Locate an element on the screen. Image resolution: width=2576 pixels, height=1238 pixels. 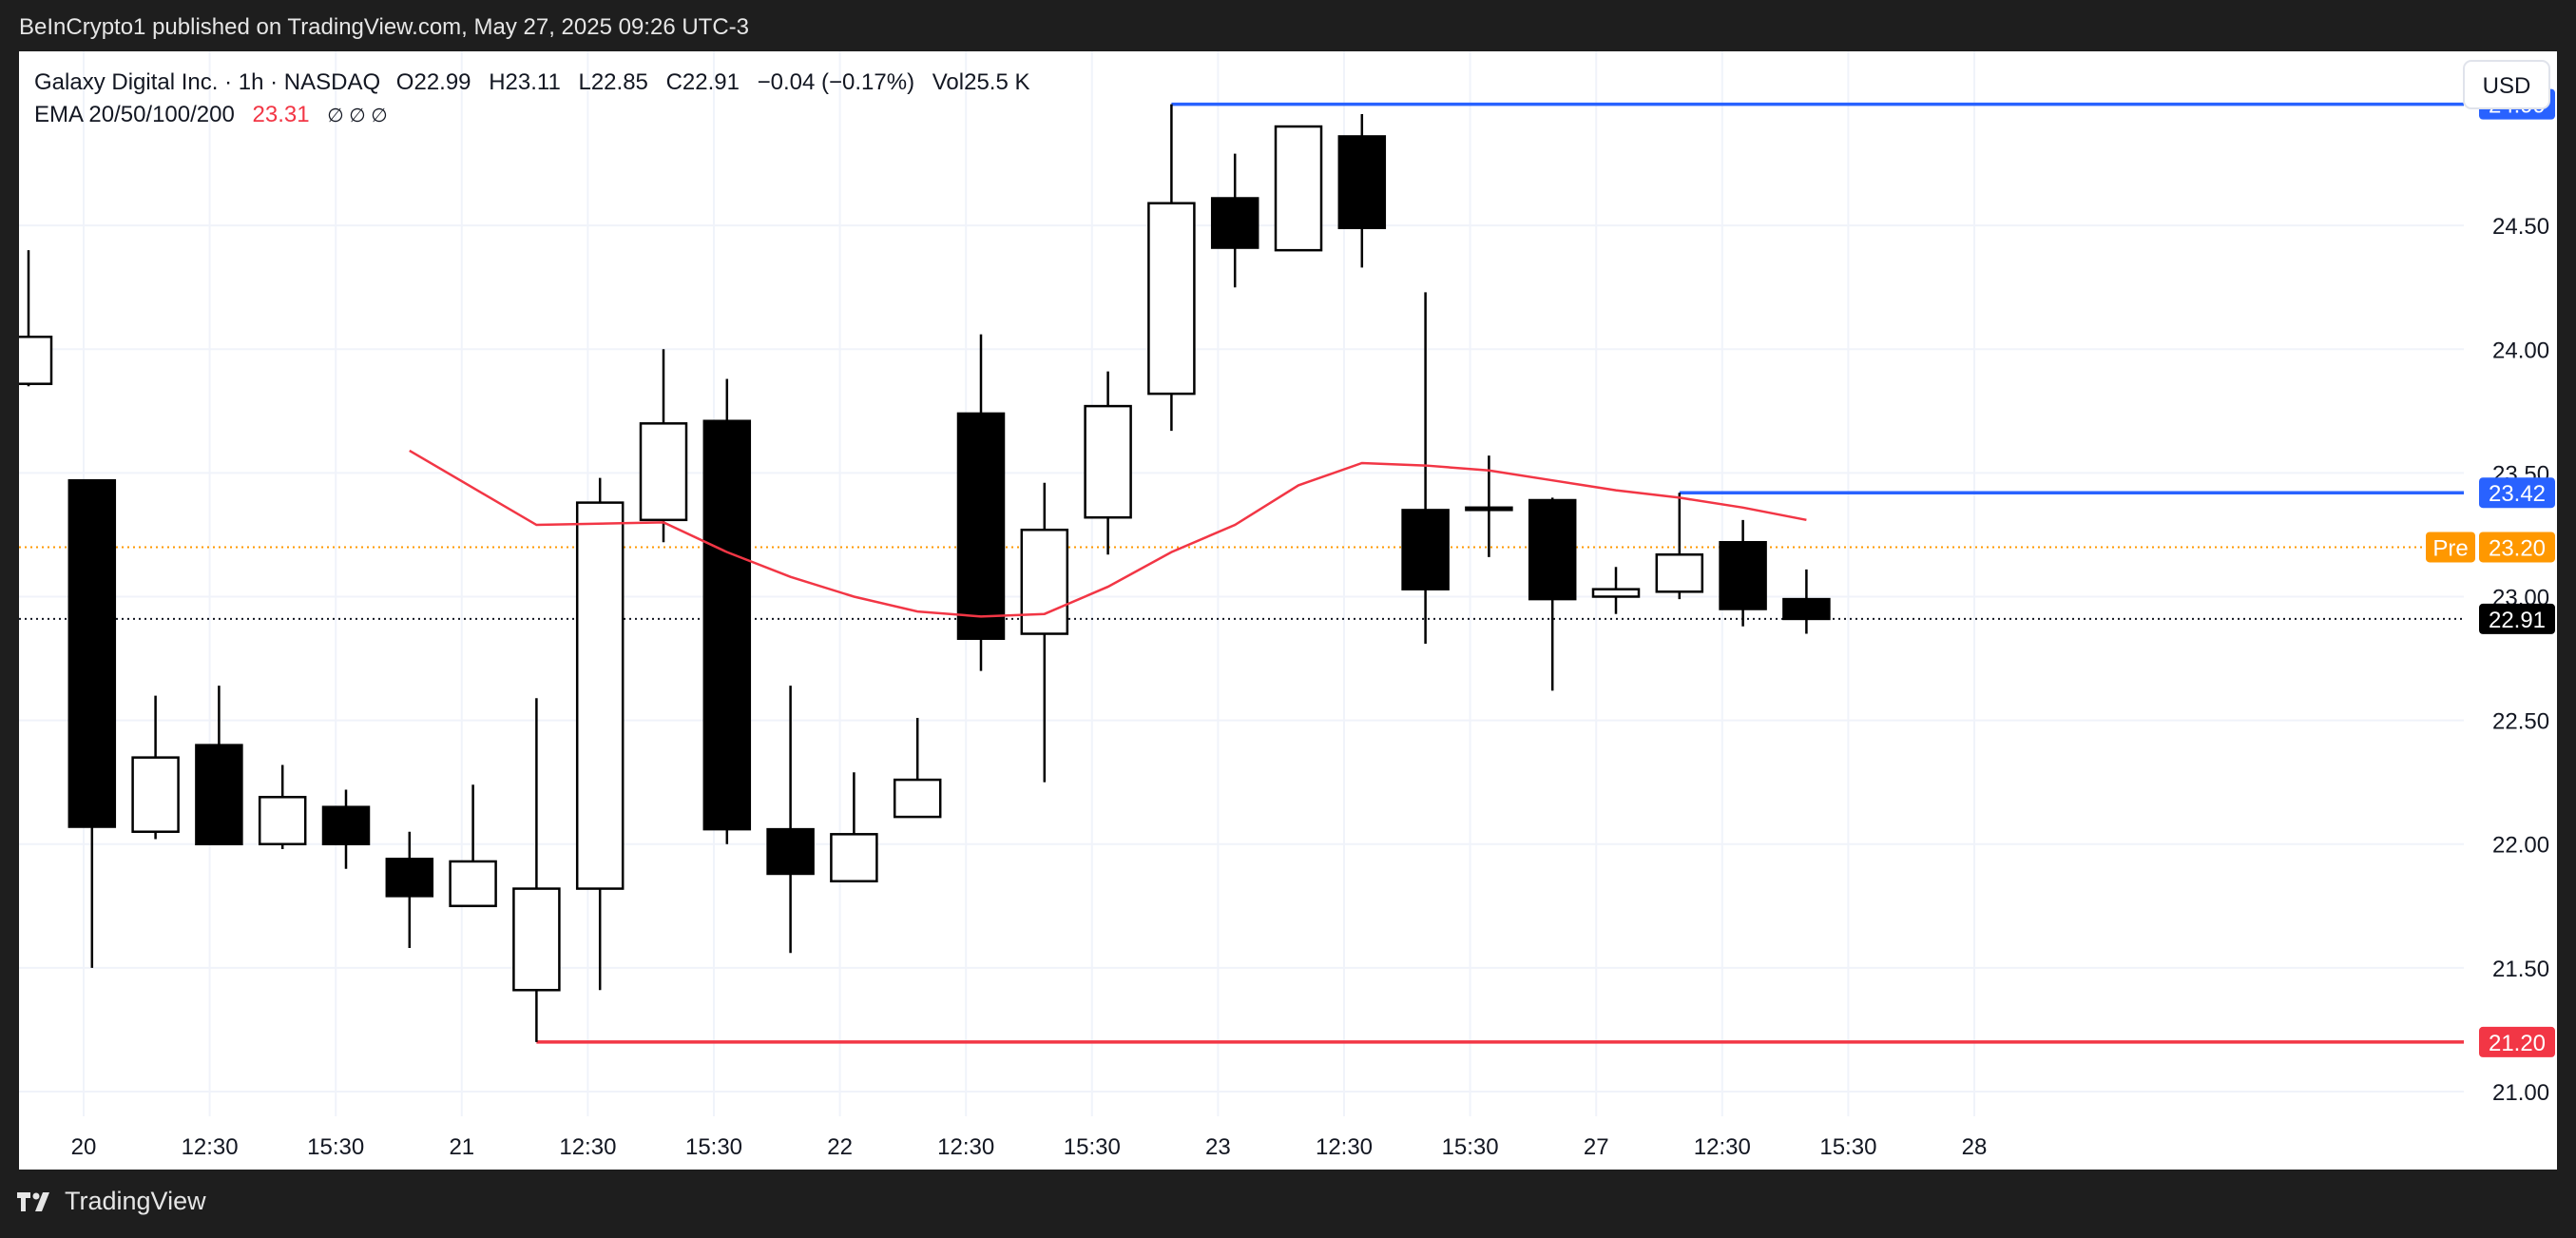
last-price-tag: 22.91 is located at coordinates (2517, 620).